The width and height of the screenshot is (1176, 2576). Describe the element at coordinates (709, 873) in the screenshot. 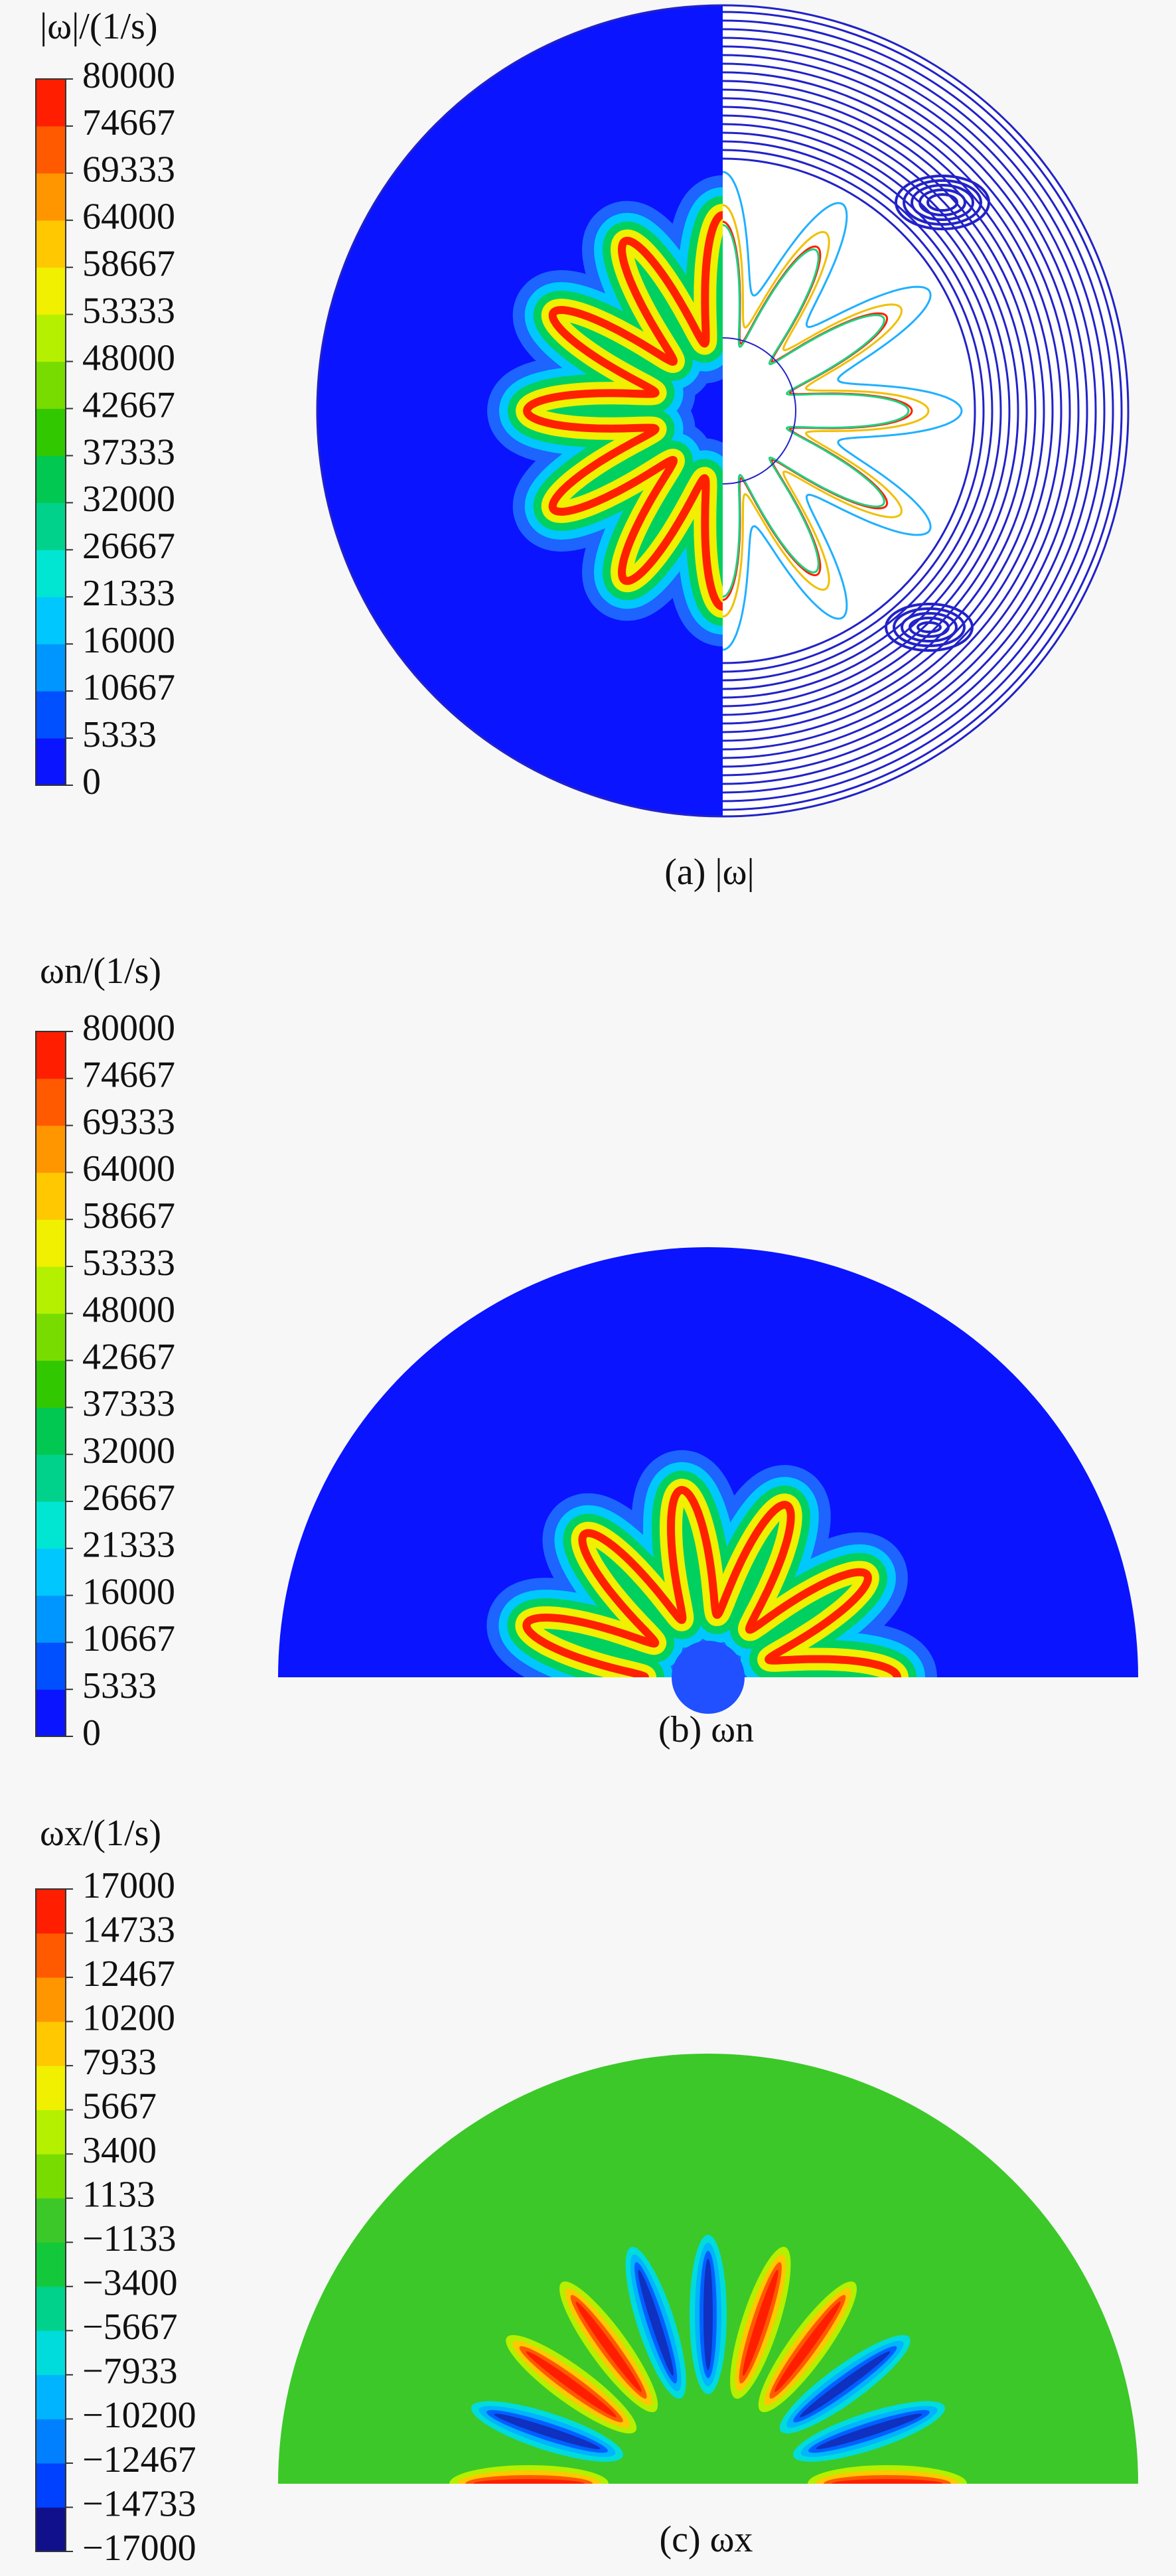

I see `caption: (a) |ω|` at that location.